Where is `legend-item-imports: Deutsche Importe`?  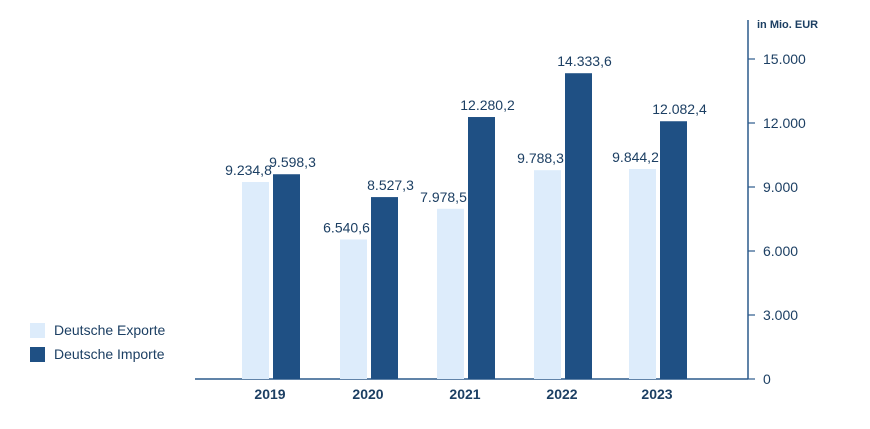
legend-item-imports: Deutsche Importe is located at coordinates (97, 354).